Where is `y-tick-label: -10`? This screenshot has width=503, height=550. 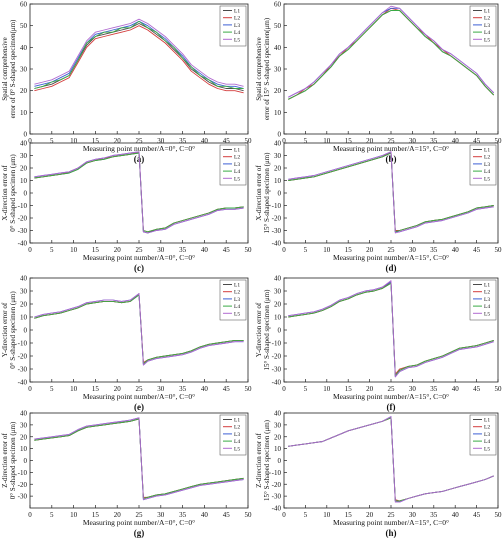
y-tick-label: -10 is located at coordinates (277, 344).